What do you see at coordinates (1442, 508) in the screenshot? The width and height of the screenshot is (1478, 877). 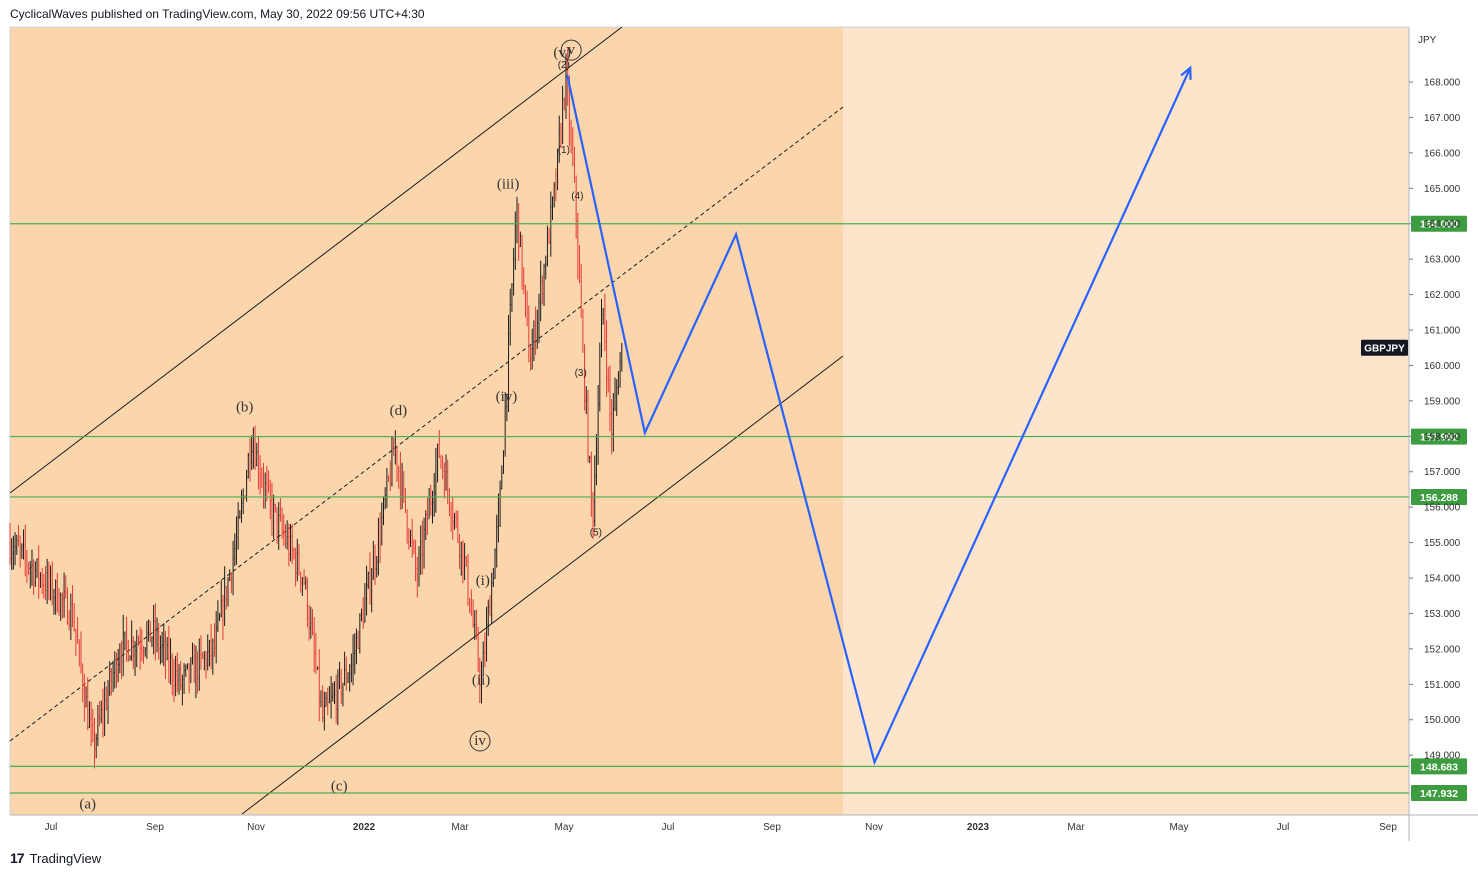 I see `price-tick-label: 156.000` at bounding box center [1442, 508].